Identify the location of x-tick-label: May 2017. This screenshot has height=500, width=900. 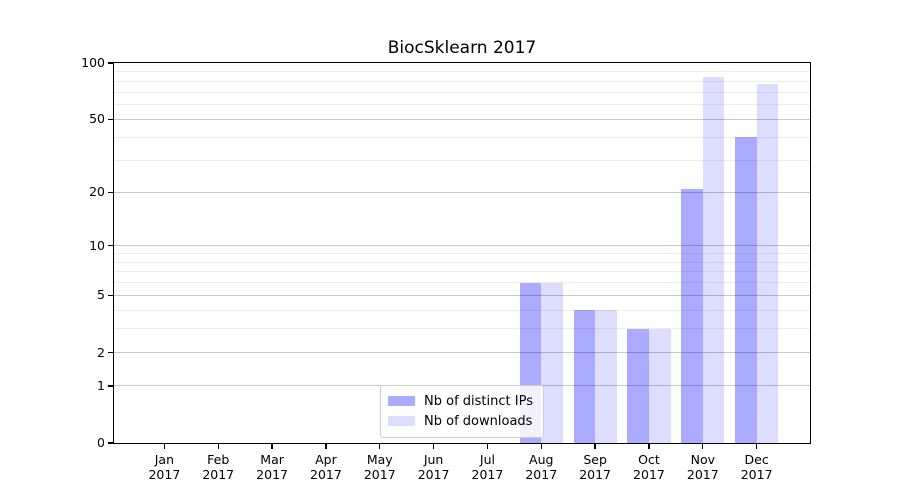
(380, 467).